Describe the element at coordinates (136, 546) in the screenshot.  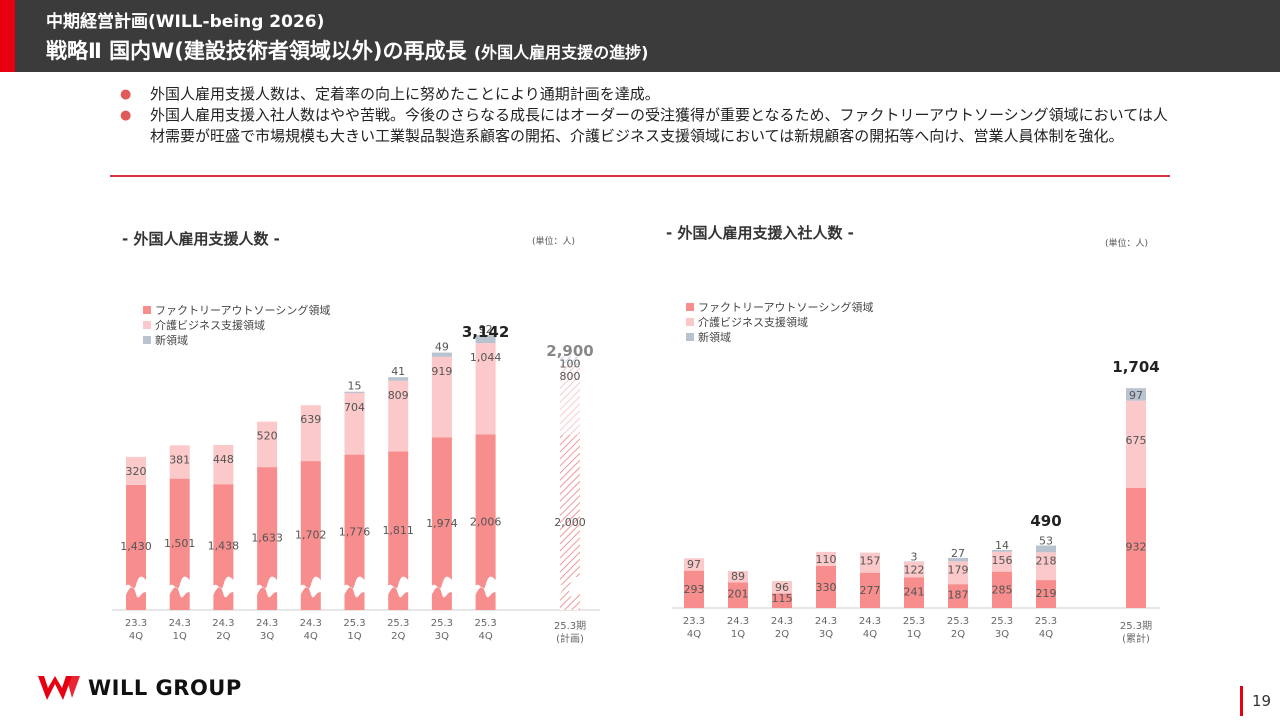
I see `data-label: 1,430` at that location.